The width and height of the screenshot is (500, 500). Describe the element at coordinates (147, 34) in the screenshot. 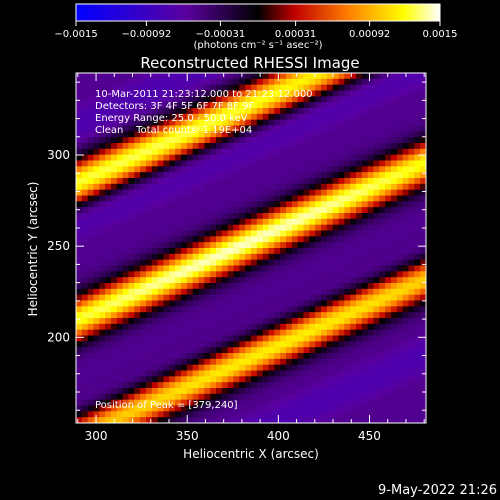

I see `colorbar-tick-label: −0.00092` at that location.